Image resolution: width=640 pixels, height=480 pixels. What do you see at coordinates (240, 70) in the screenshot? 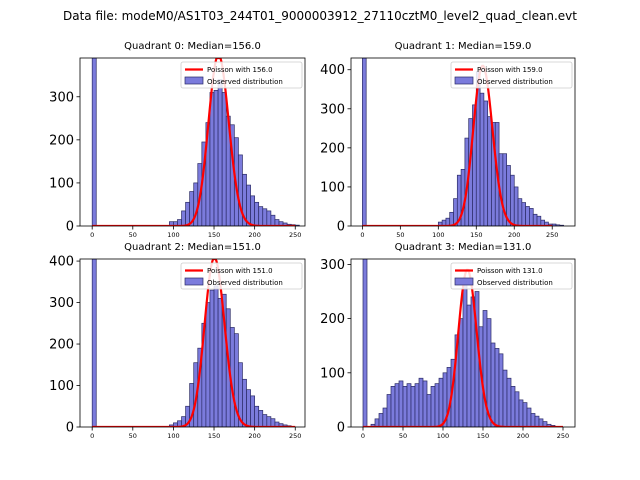
I see `legend-poisson-label: Poisson with 156.0` at bounding box center [240, 70].